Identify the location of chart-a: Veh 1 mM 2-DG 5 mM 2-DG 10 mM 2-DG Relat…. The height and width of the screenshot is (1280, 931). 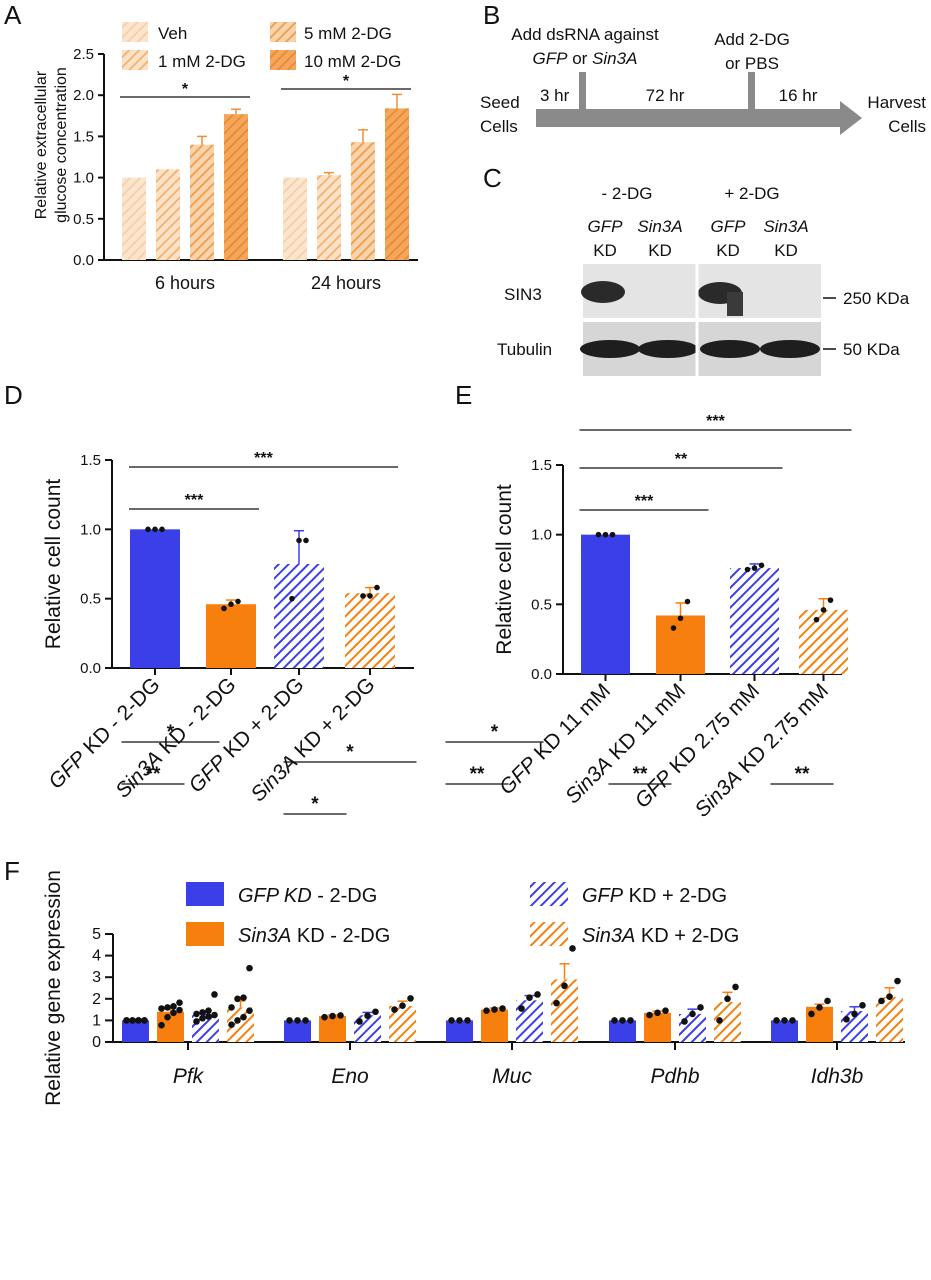
(225, 157).